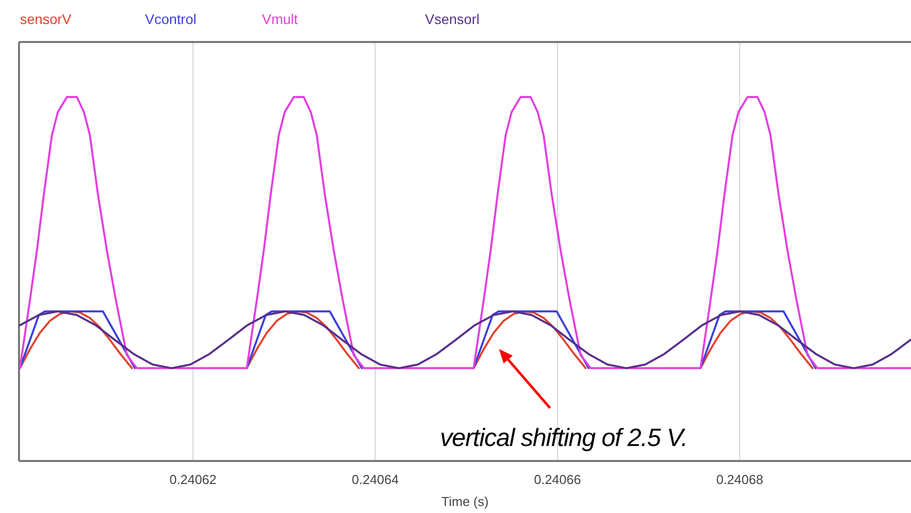 Image resolution: width=911 pixels, height=513 pixels. Describe the element at coordinates (375, 480) in the screenshot. I see `x-tick-label: 0.24064` at that location.